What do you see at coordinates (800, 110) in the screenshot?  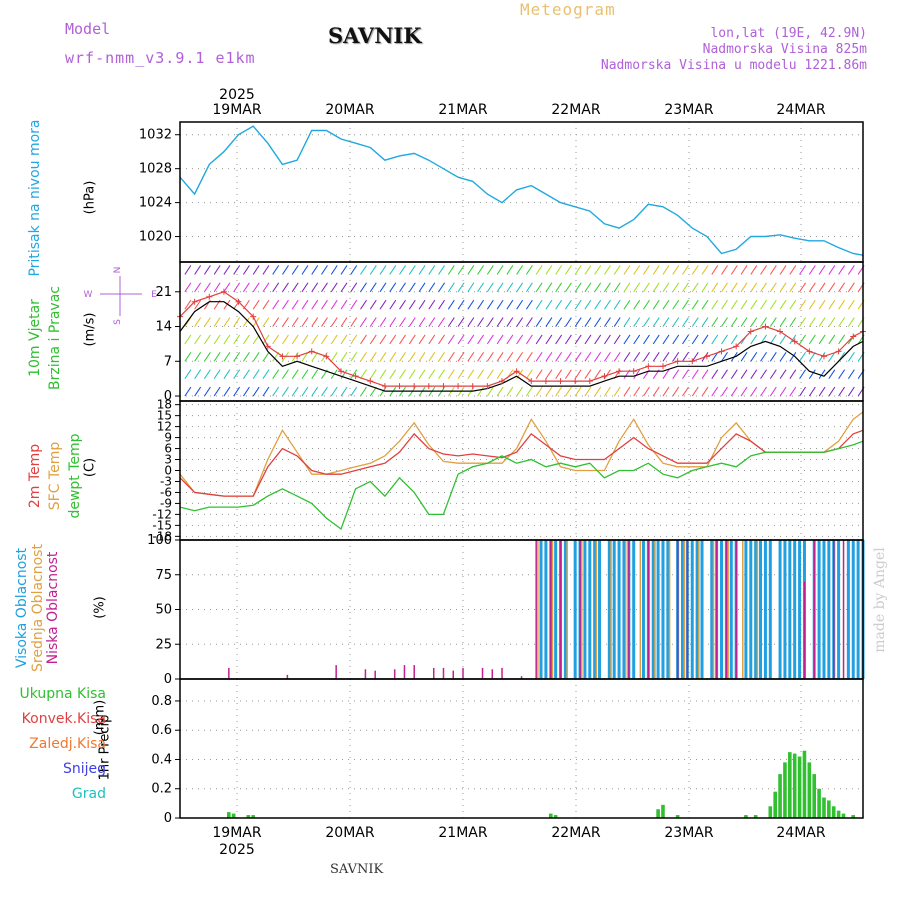 I see `date-label-top: 24MAR` at bounding box center [800, 110].